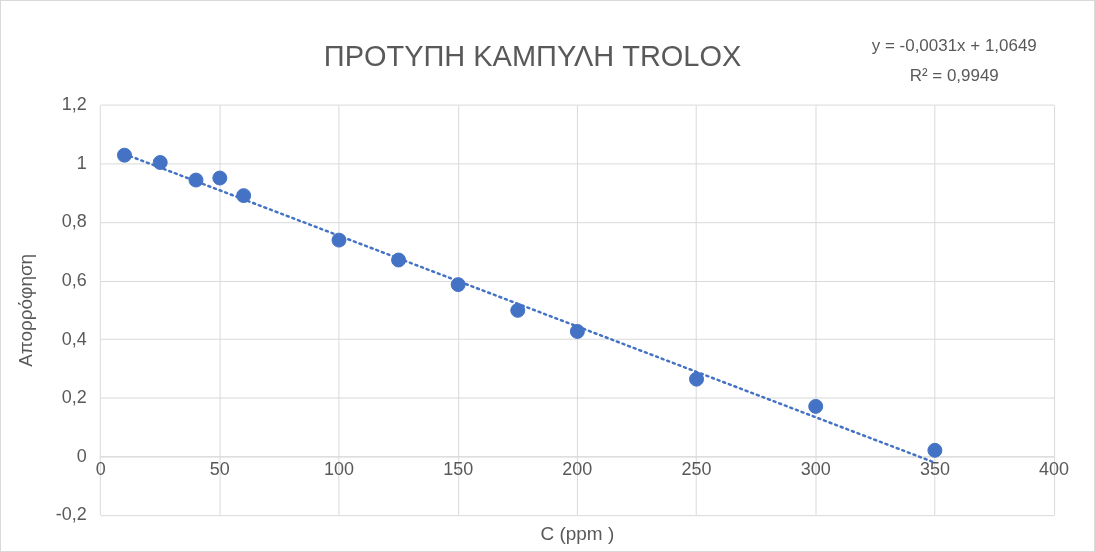 The height and width of the screenshot is (552, 1095). Describe the element at coordinates (81, 455) in the screenshot. I see `y-tick-label: 0` at that location.